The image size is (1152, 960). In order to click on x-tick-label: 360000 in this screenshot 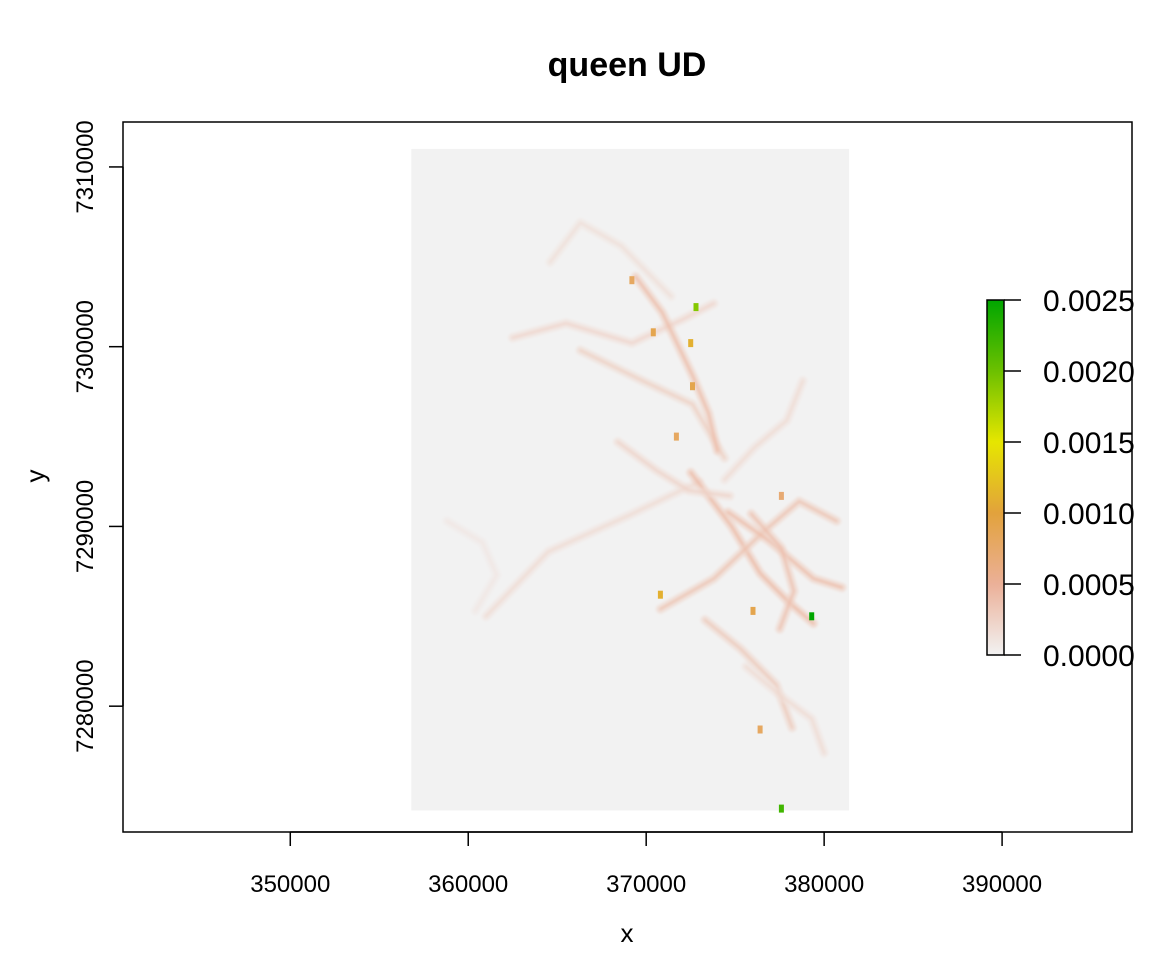, I will do `click(468, 884)`.